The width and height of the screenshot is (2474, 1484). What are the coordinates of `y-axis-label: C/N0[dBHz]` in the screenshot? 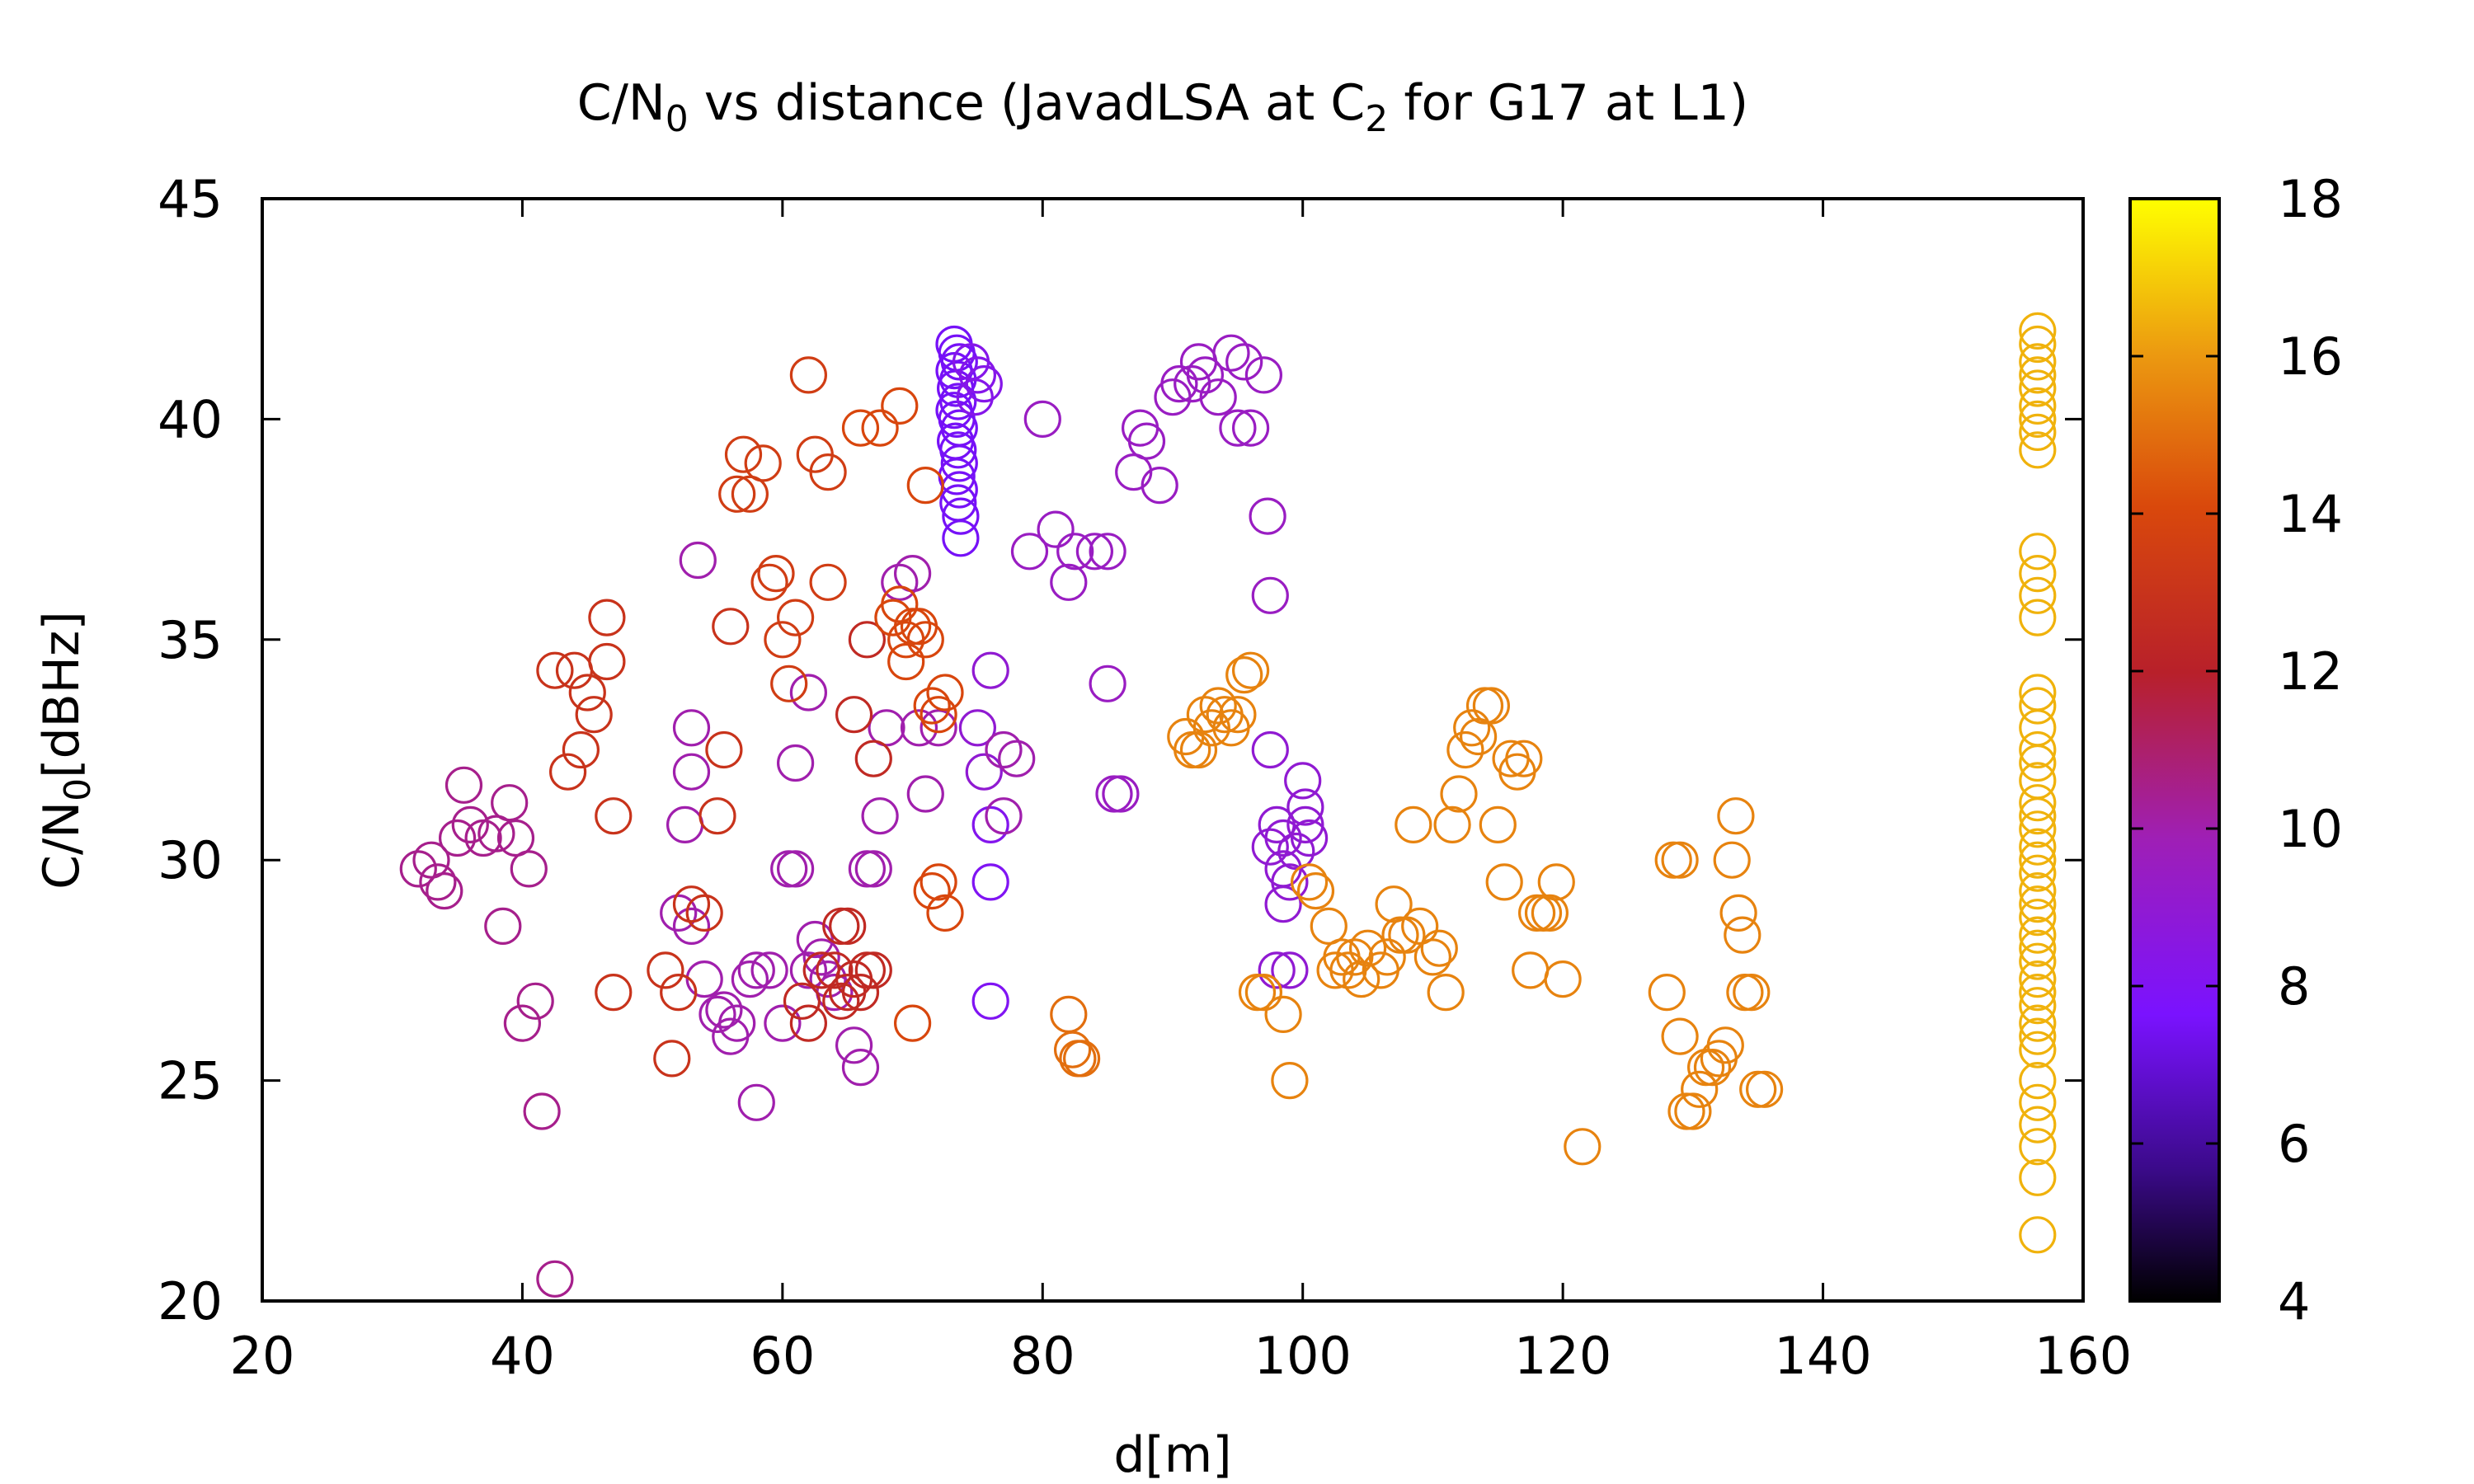 It's located at (66, 750).